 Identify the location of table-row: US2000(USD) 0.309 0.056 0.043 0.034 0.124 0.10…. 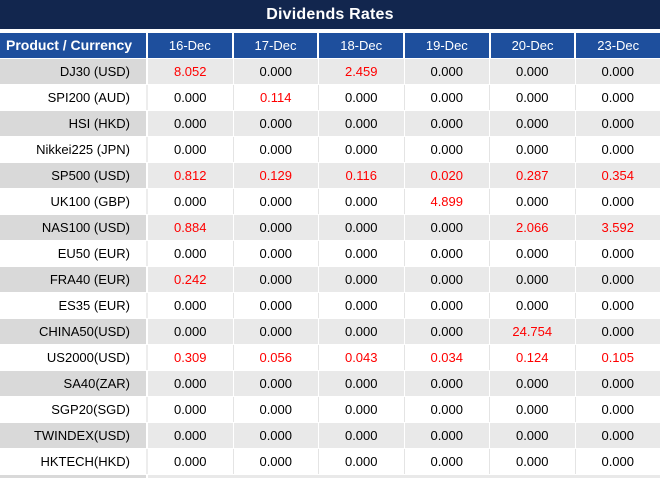
(330, 358).